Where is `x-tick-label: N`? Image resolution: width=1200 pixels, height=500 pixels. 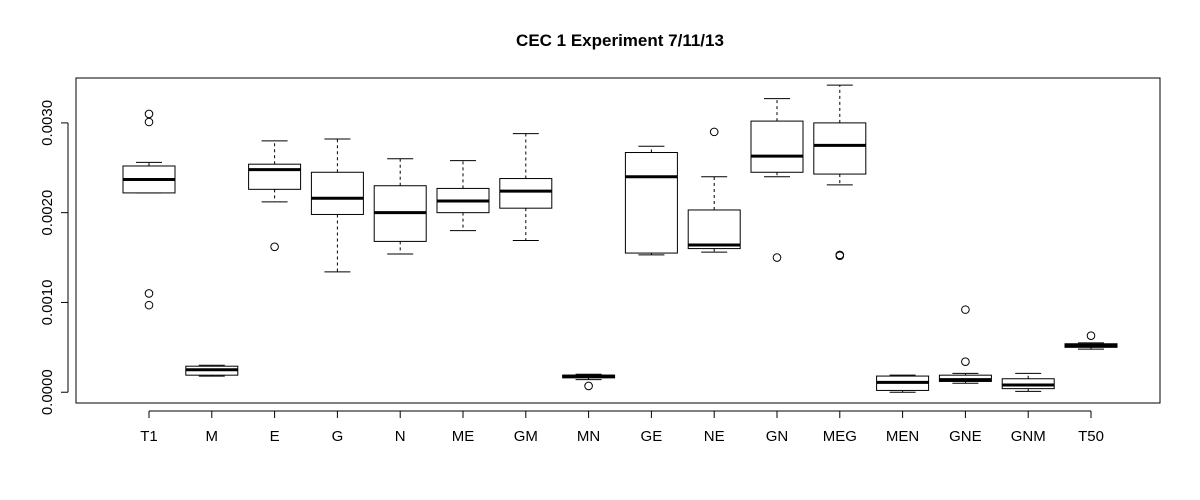 x-tick-label: N is located at coordinates (400, 436).